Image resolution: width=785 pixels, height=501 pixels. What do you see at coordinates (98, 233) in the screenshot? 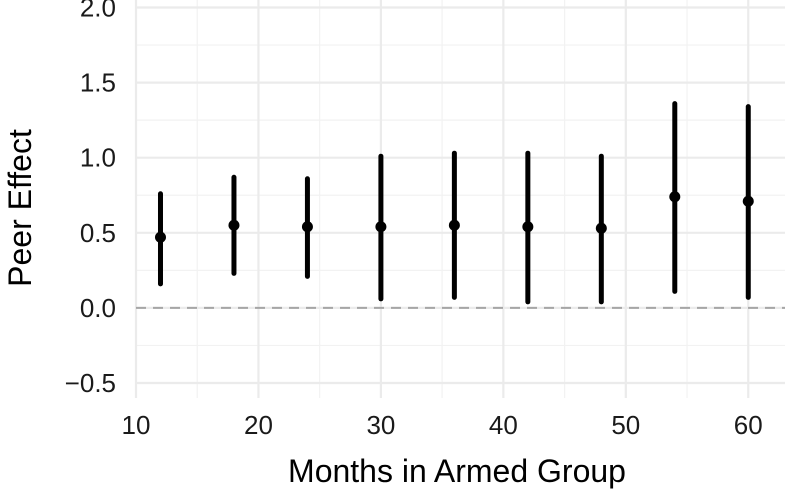
I see `y-tick-label: 0.5` at bounding box center [98, 233].